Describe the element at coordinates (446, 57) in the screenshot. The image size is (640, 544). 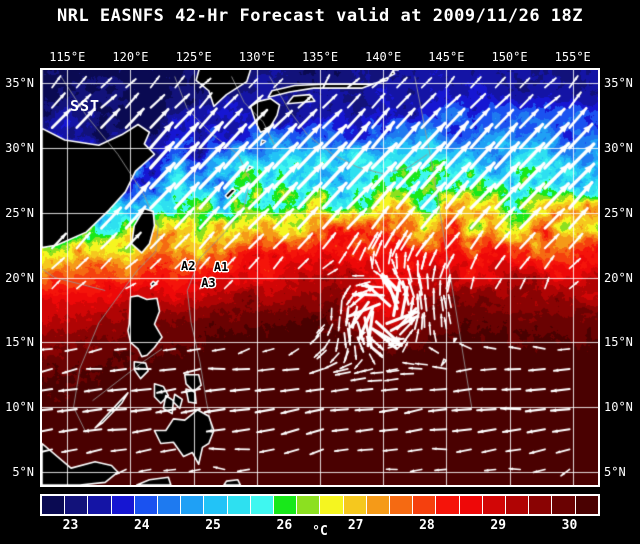
I see `lon-tick-145: 145°E` at that location.